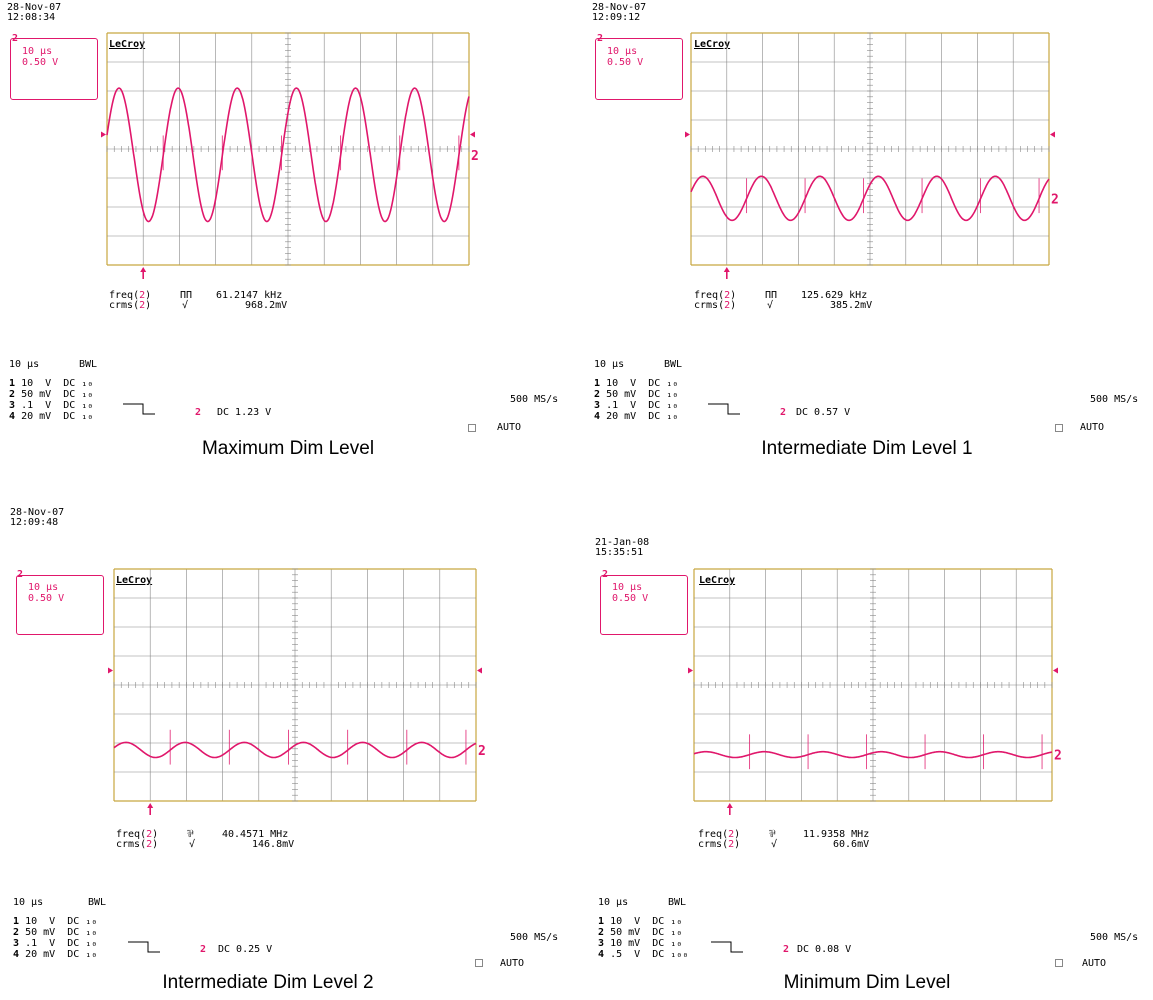  Describe the element at coordinates (619, 552) in the screenshot. I see `capture-time: 15:35:51` at that location.